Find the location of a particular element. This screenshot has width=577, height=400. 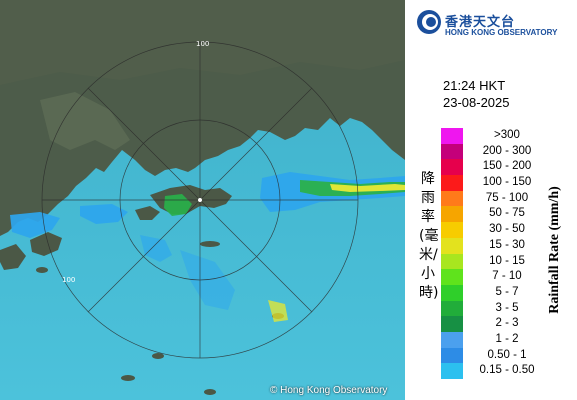

rain-cell-west is located at coordinates (35, 225).